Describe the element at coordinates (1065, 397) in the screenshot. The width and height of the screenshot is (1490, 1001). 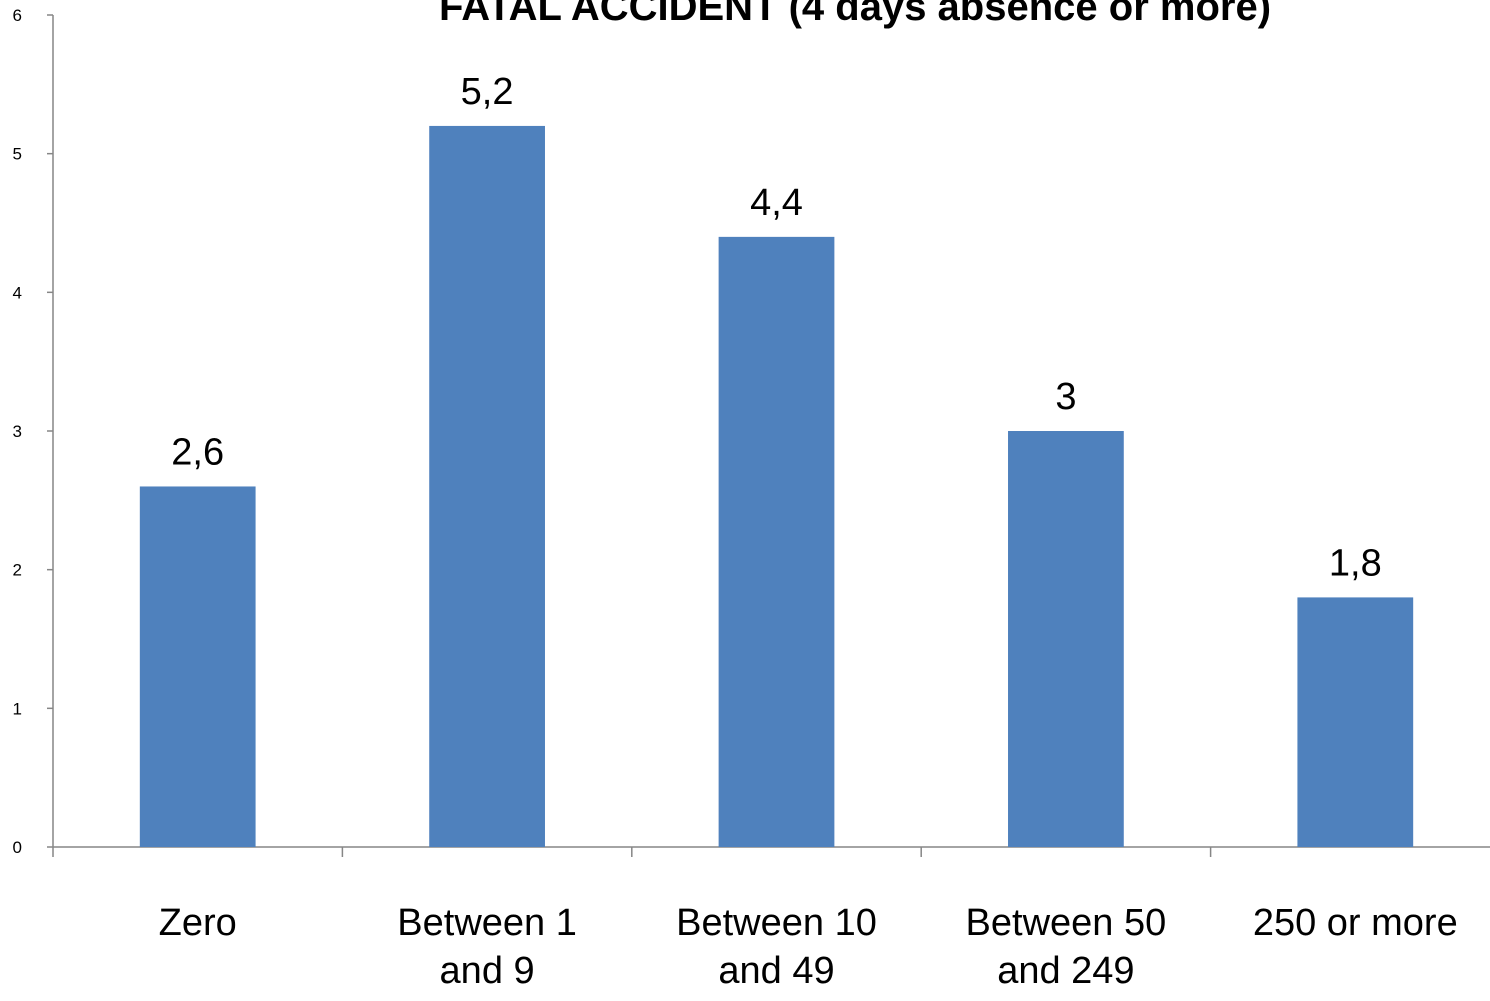
I see `data-label: 3` at that location.